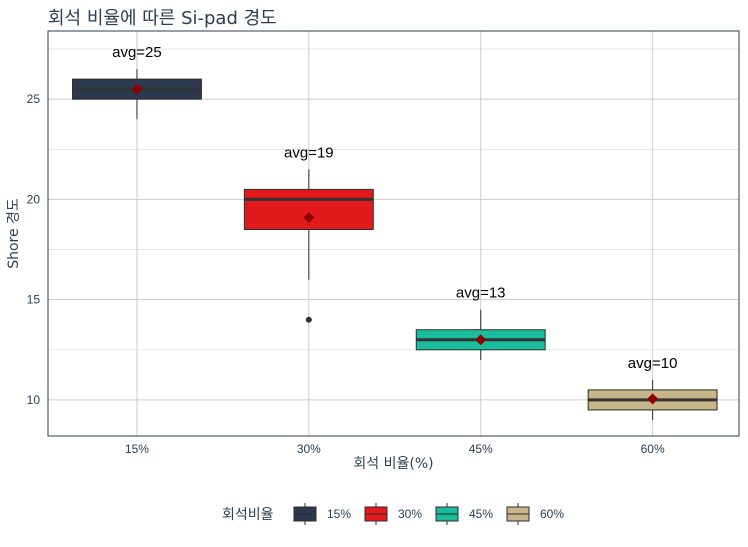 The image size is (748, 547). I want to click on avg-label: avg=19, so click(309, 152).